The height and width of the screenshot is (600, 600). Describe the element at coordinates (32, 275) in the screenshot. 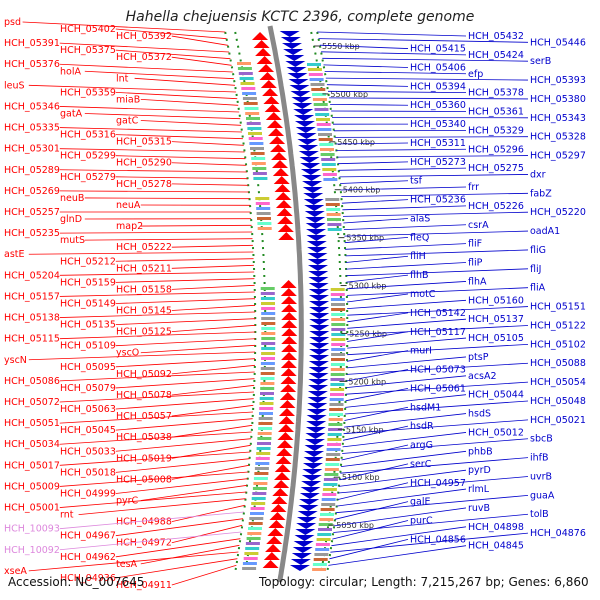

I see `left-gene-label: HCH_05204` at that location.